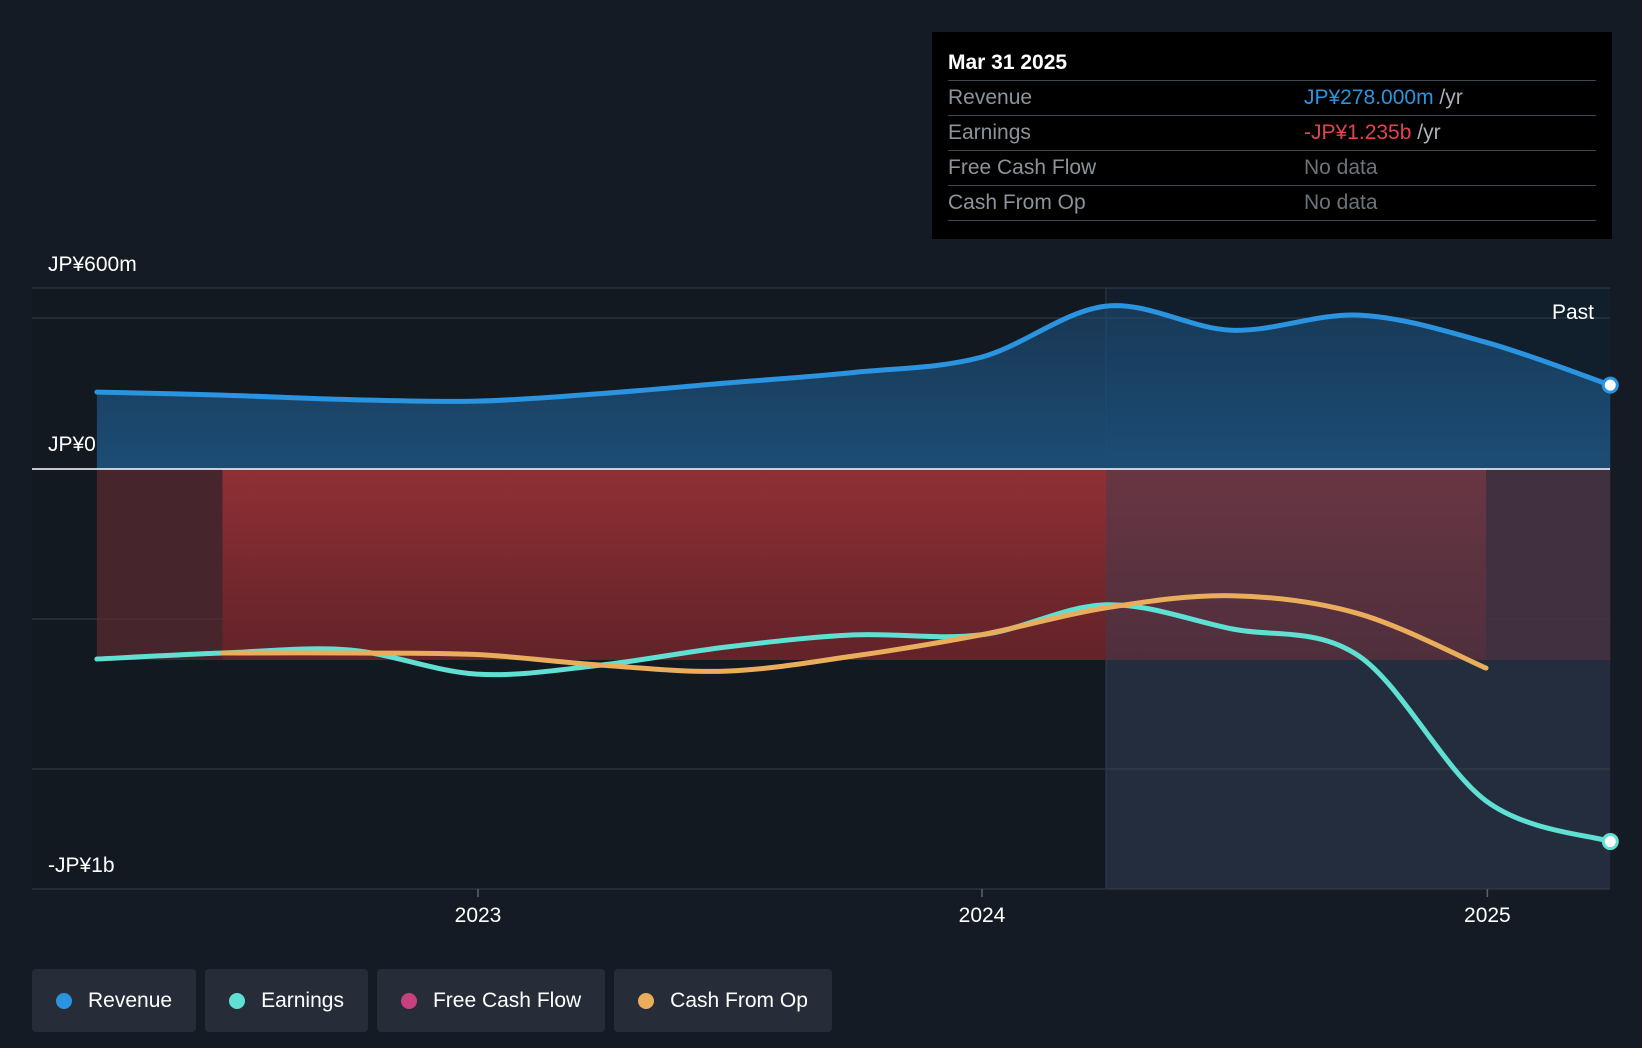 The height and width of the screenshot is (1048, 1642). Describe the element at coordinates (507, 1000) in the screenshot. I see `legend-label: Free Cash Flow` at that location.